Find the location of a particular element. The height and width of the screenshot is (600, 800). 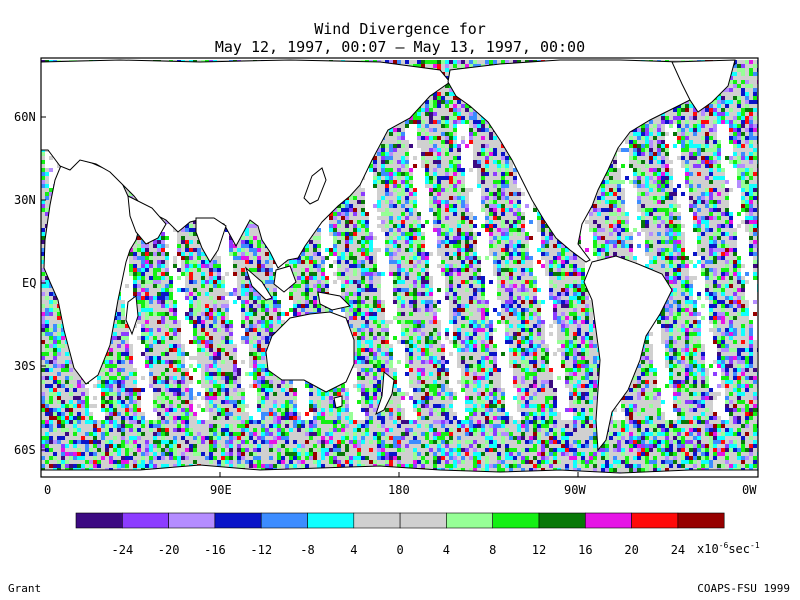

lon-label-90e: 90E is located at coordinates (221, 490).